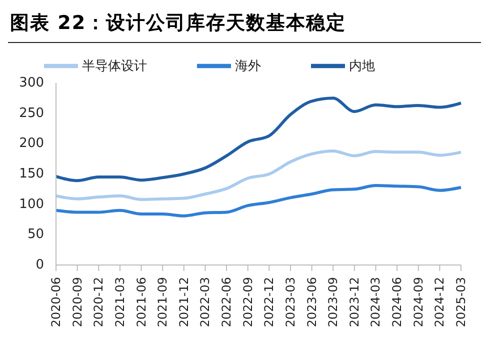 The image size is (489, 343). Describe the element at coordinates (40, 265) in the screenshot. I see `y-tick-label: 0` at that location.